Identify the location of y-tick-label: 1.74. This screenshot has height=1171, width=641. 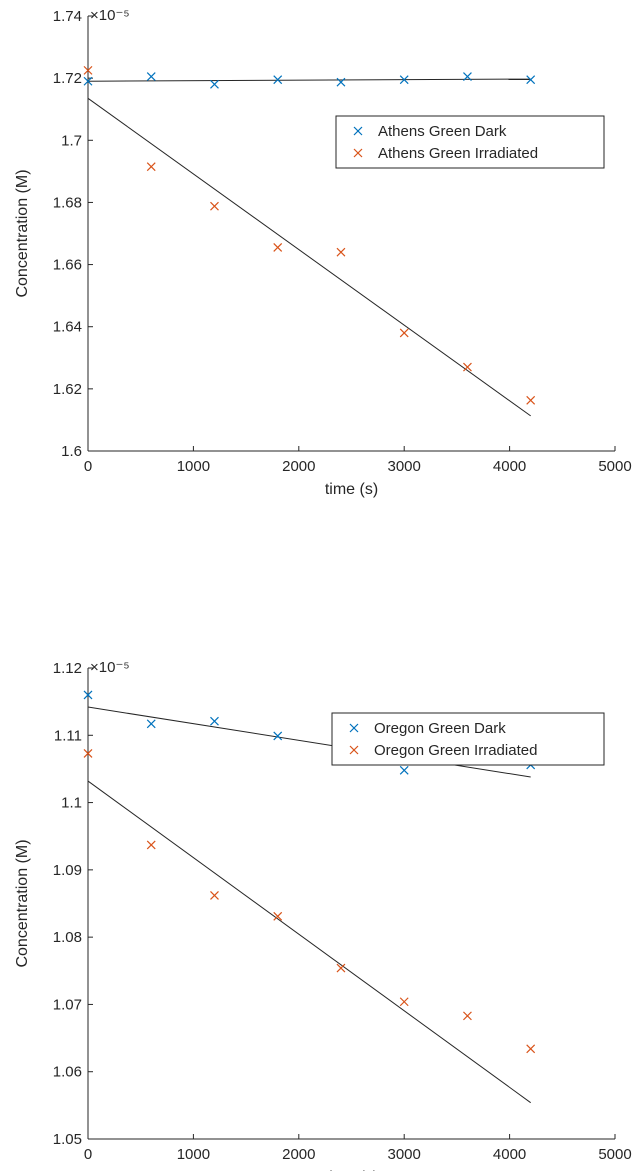
(67, 16).